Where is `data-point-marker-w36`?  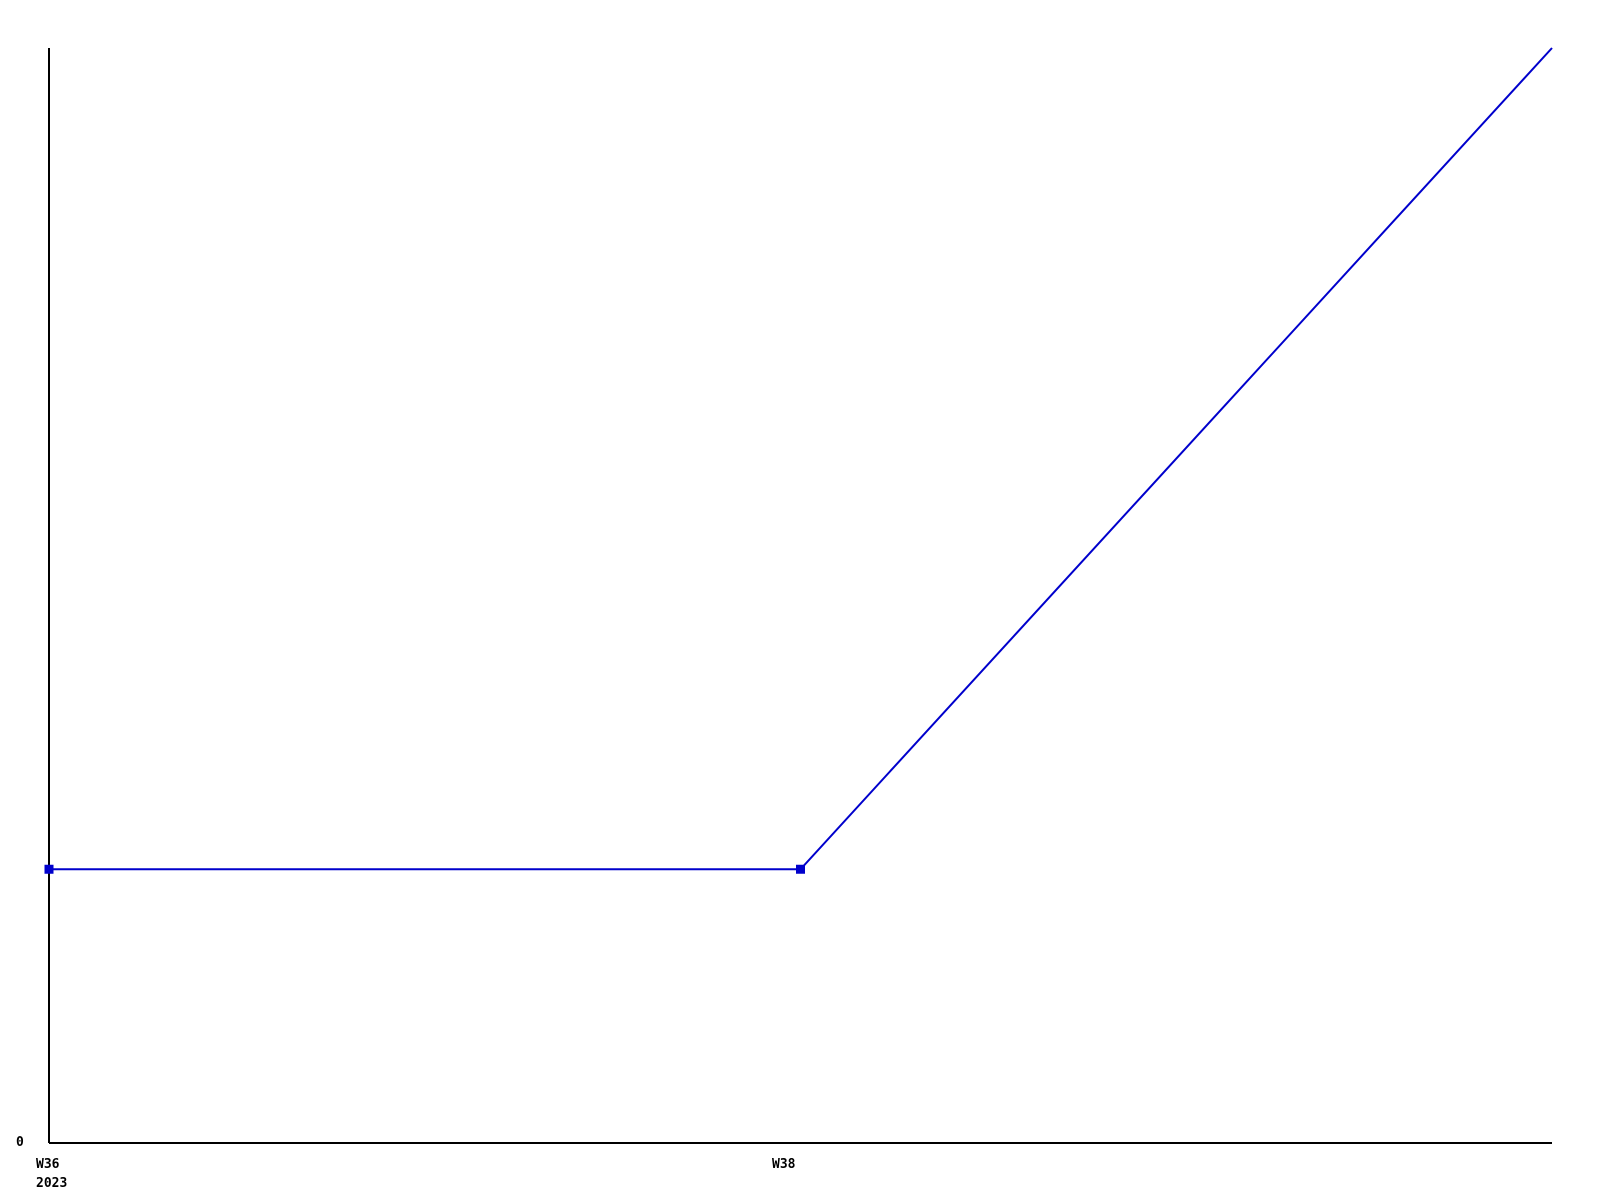
data-point-marker-w36 is located at coordinates (49, 869).